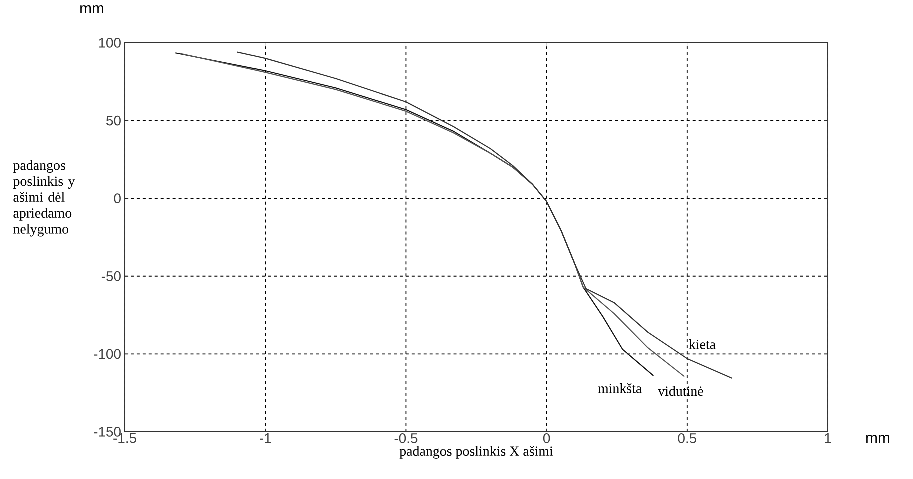 This screenshot has height=479, width=913. I want to click on x-tick-label: 0.5, so click(687, 438).